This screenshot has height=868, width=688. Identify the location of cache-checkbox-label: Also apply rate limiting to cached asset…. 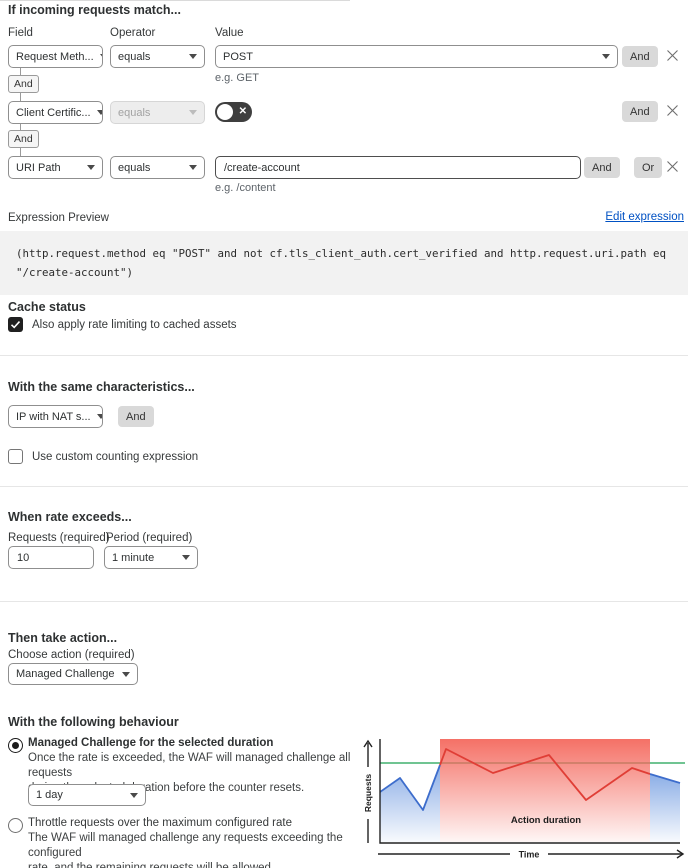
(134, 325).